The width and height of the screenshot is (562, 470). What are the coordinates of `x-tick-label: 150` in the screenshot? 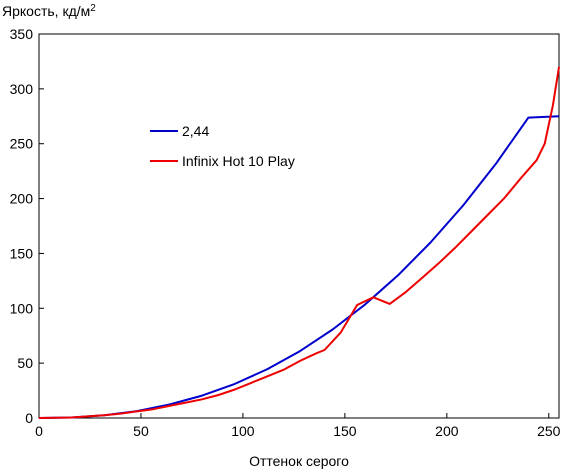 It's located at (345, 431).